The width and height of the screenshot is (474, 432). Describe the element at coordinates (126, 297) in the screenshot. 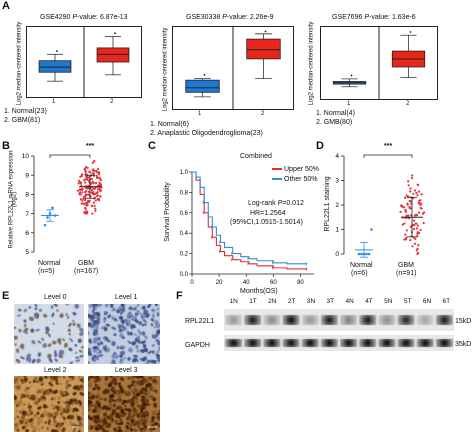

I see `panel-e-level1: Level 1` at that location.